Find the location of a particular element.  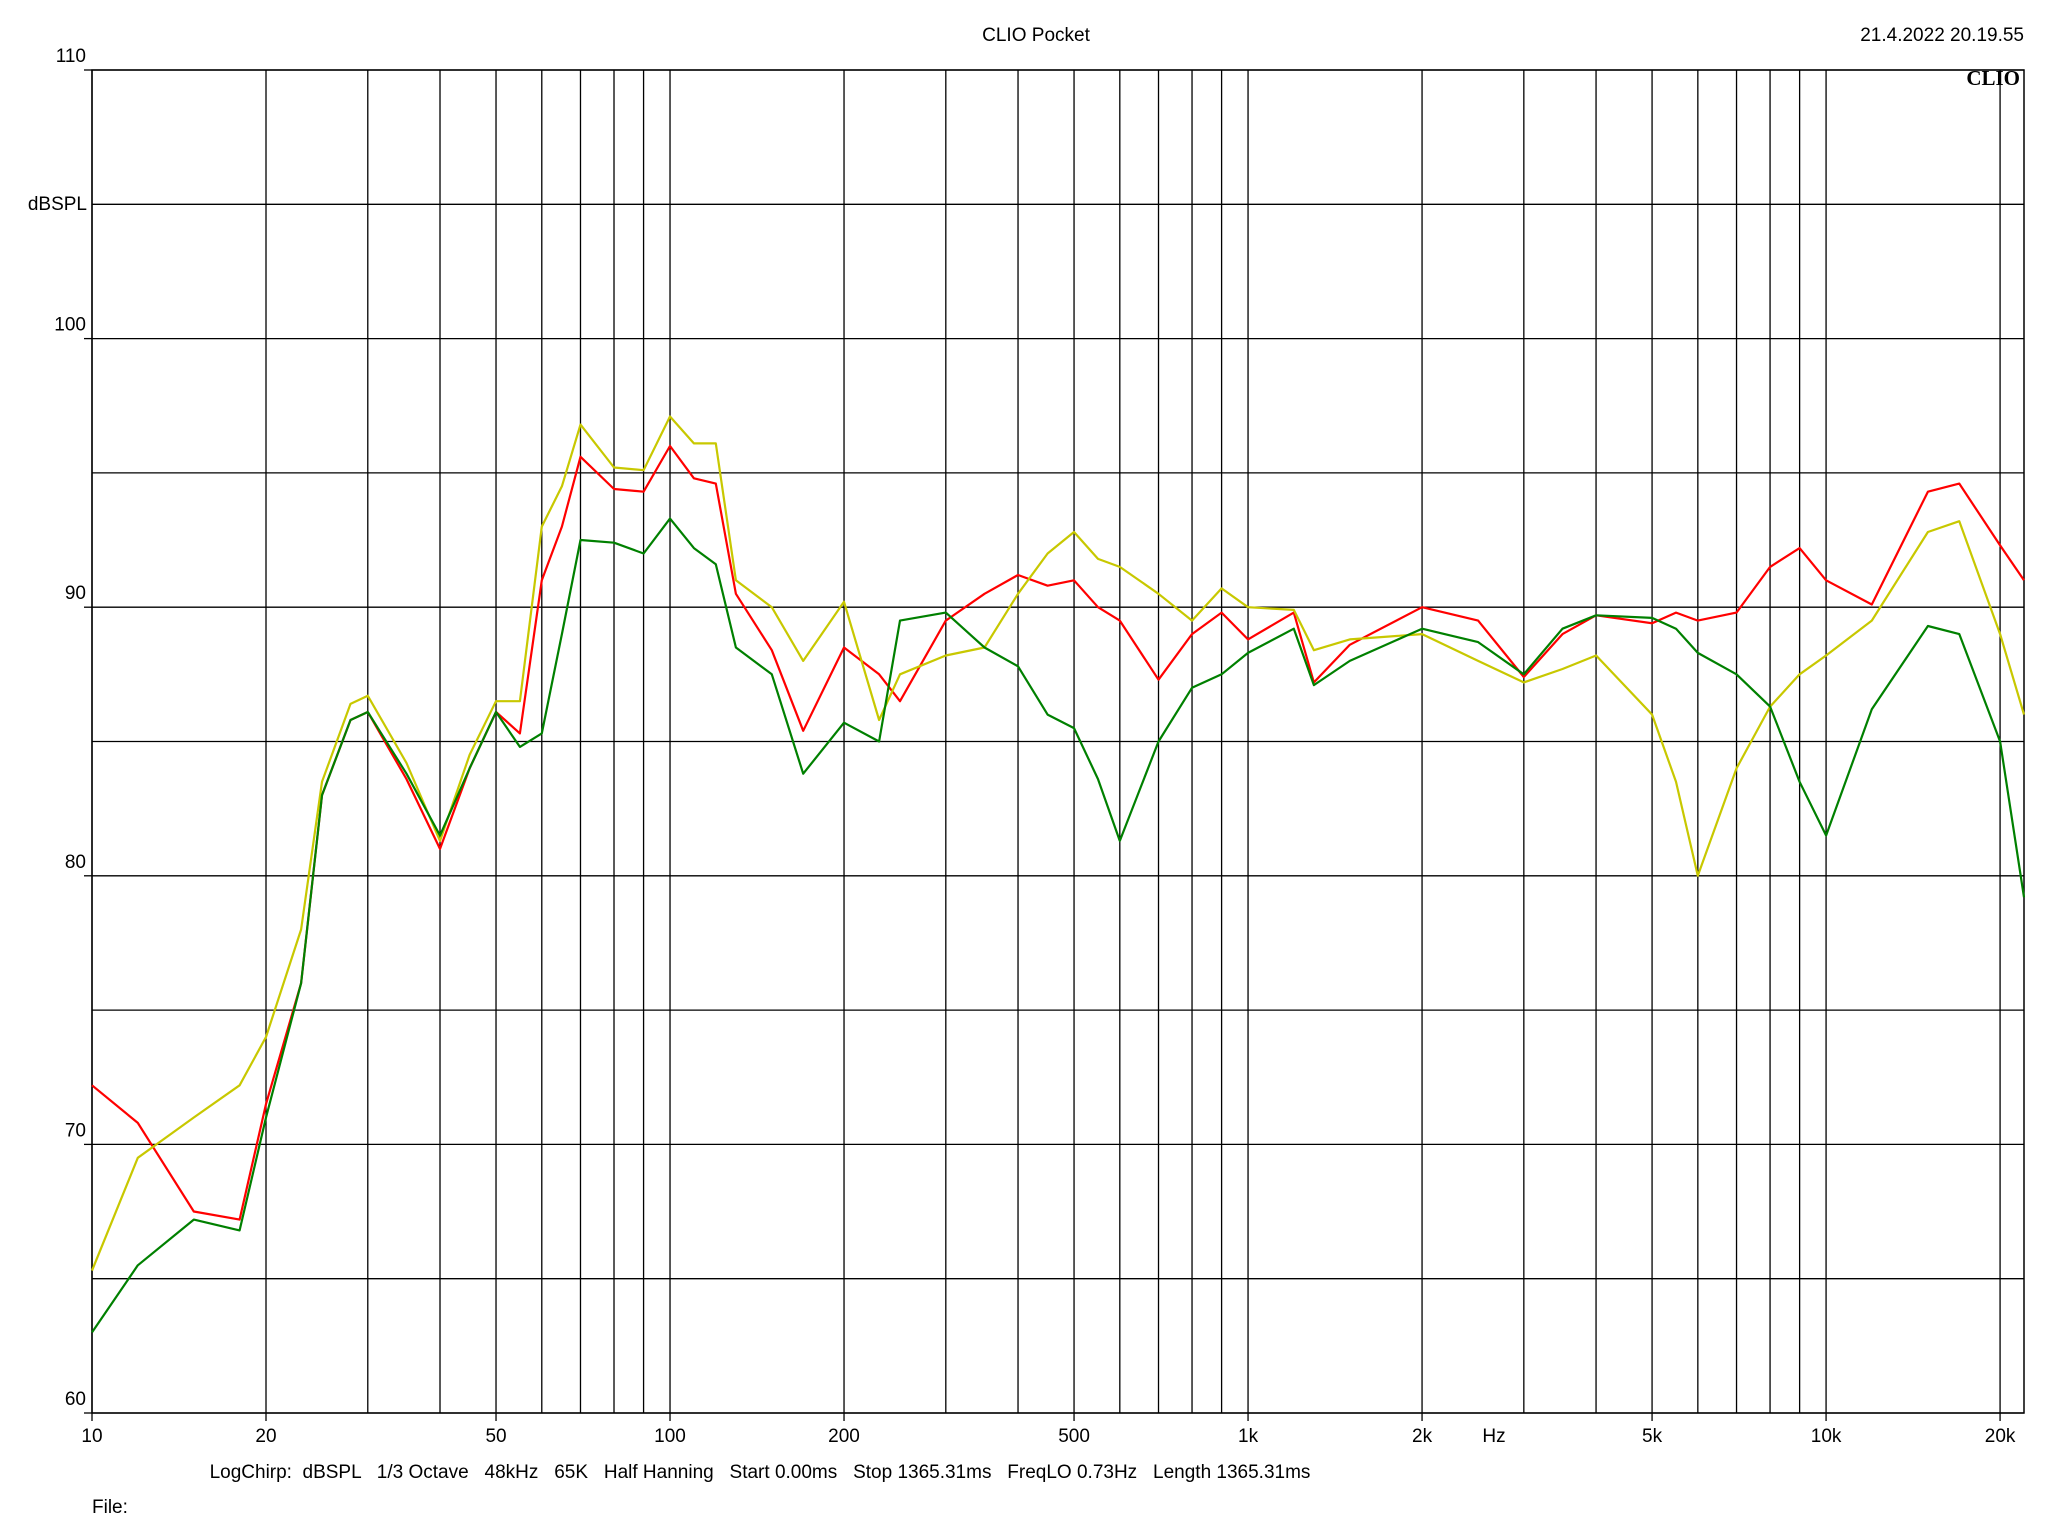

x-tick-label: 10k is located at coordinates (1826, 1436).